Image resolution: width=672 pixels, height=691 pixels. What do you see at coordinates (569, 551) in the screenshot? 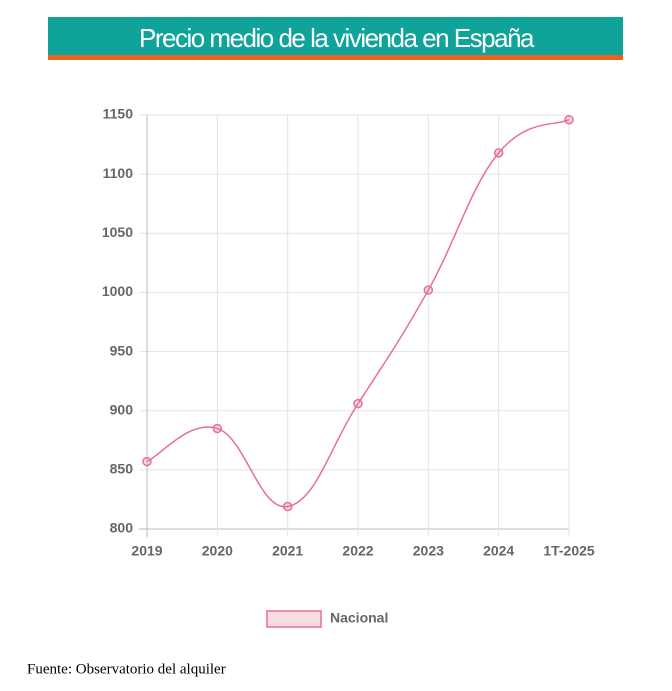
I see `x-tick-label: 1T-2025` at bounding box center [569, 551].